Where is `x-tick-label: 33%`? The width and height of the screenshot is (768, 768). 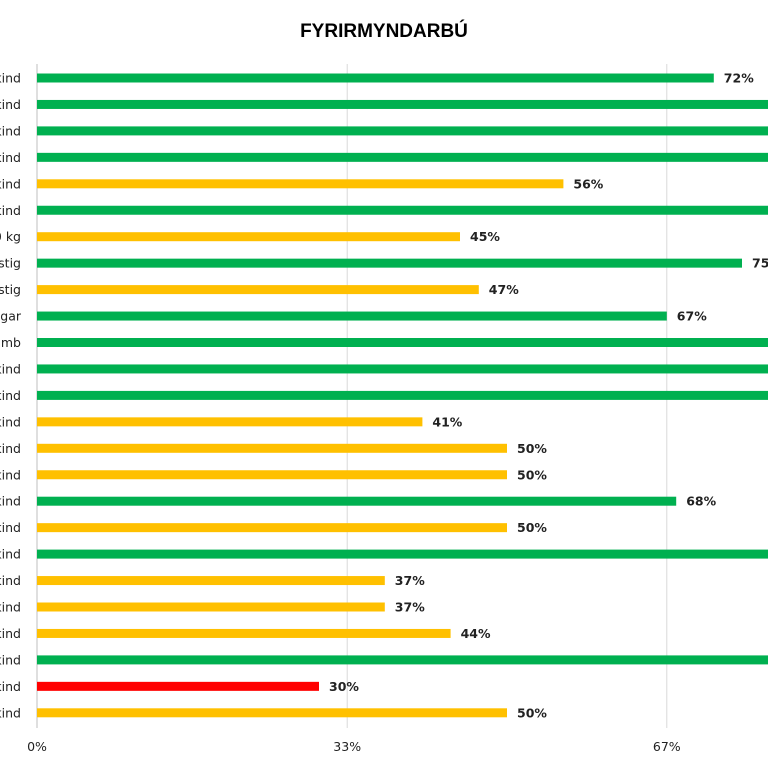 x-tick-label: 33% is located at coordinates (347, 746).